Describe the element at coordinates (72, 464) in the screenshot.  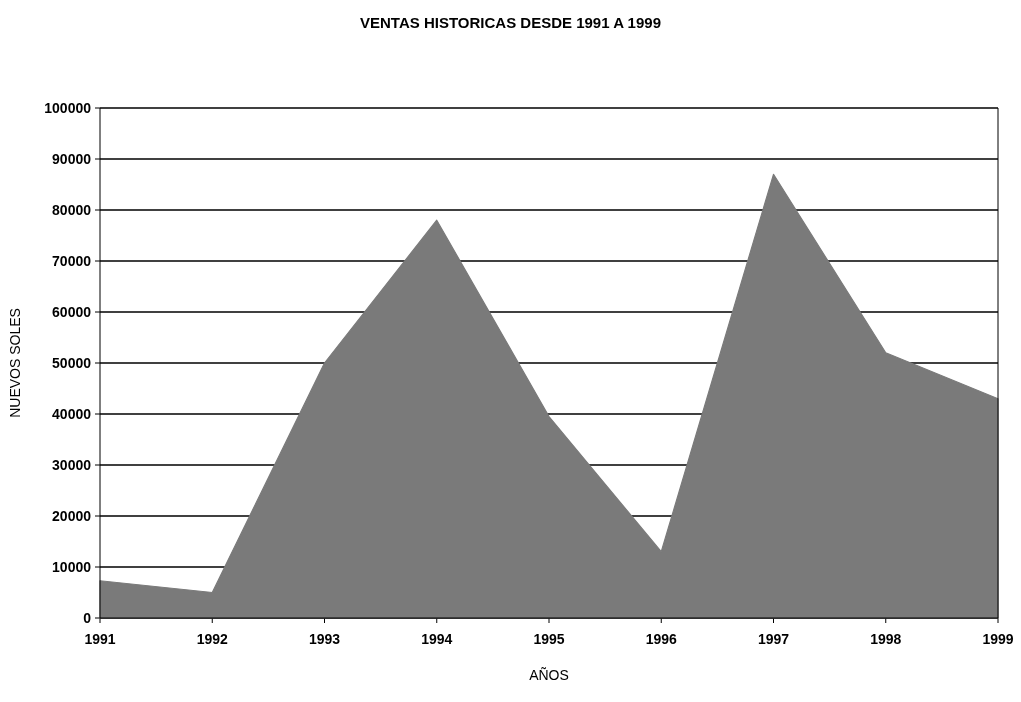
I see `y-tick-label: 30000` at that location.